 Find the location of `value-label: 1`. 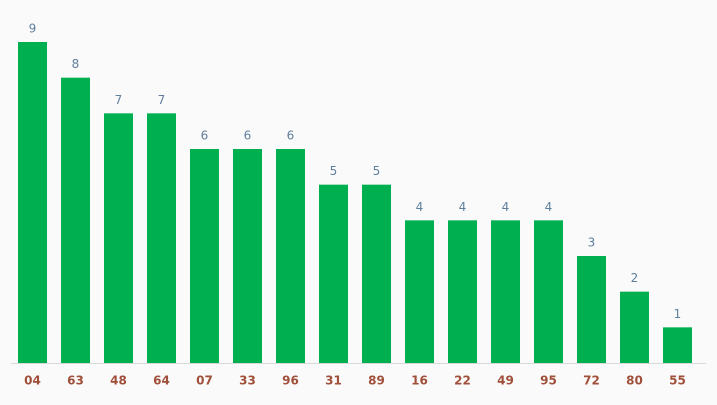

value-label: 1 is located at coordinates (678, 314).